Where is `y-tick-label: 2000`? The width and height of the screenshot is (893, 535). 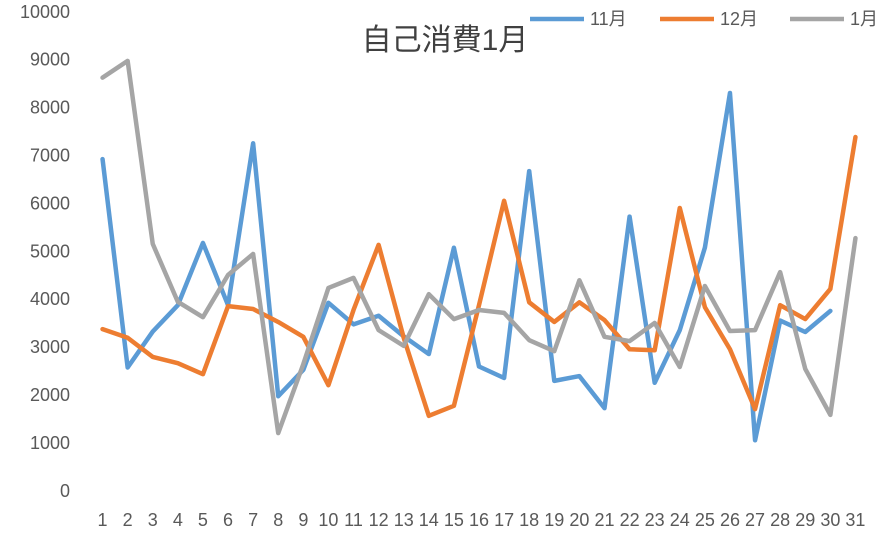
y-tick-label: 2000 is located at coordinates (50, 395).